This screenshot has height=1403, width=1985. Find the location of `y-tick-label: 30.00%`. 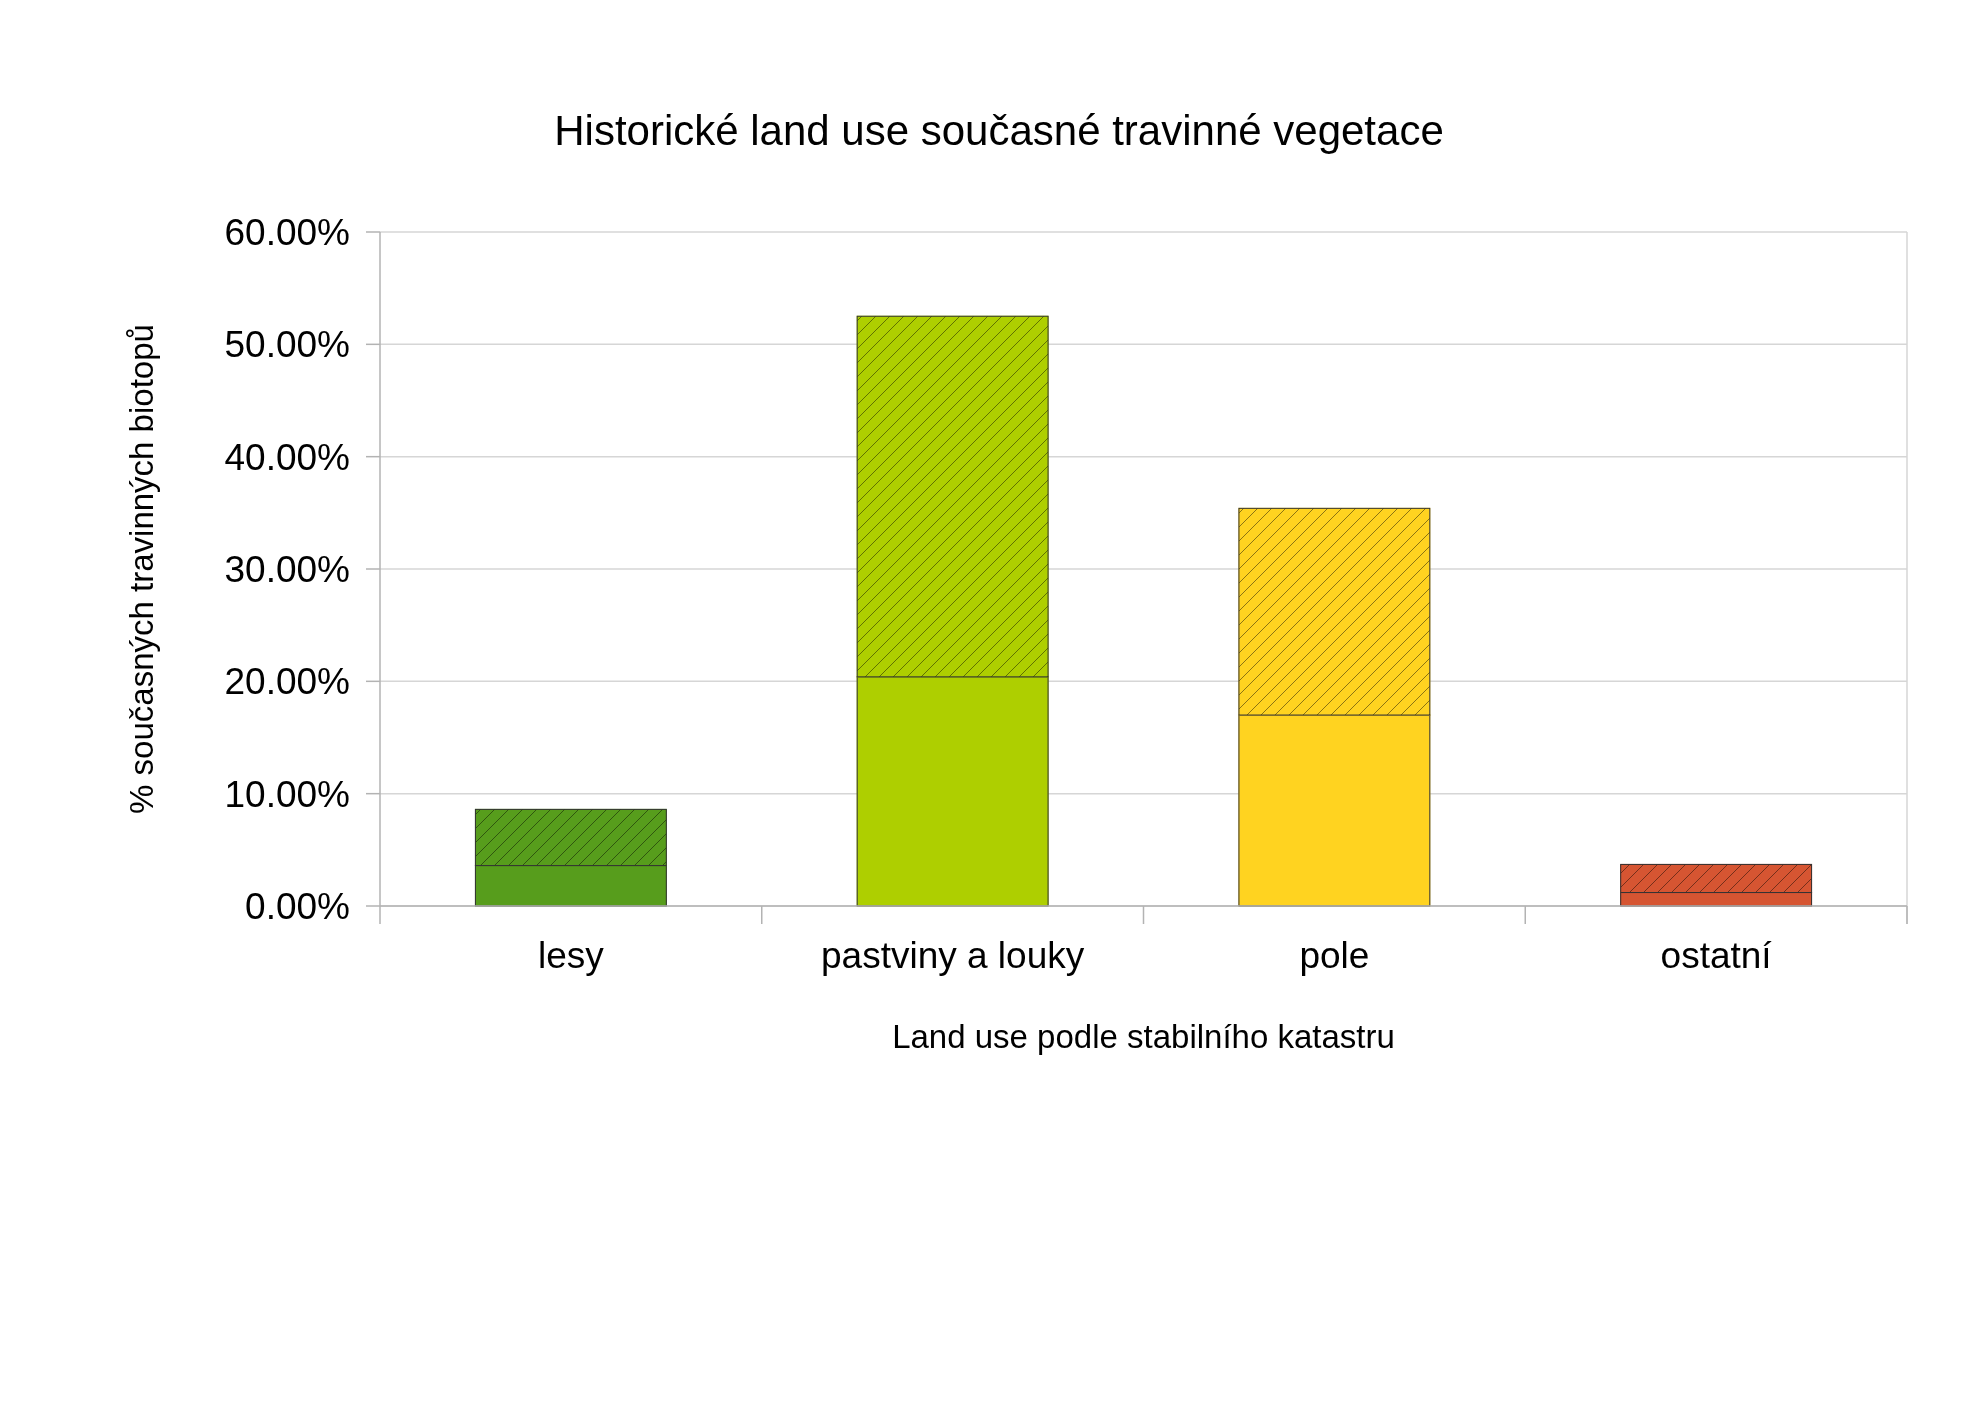

y-tick-label: 30.00% is located at coordinates (287, 569).